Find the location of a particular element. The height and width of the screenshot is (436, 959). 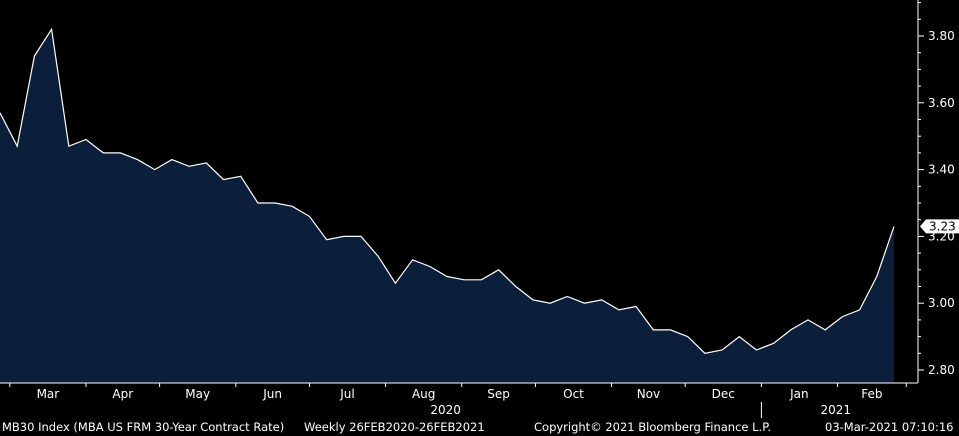

footer-period: Weekly 26FEB2020-26FEB2021 is located at coordinates (394, 427).